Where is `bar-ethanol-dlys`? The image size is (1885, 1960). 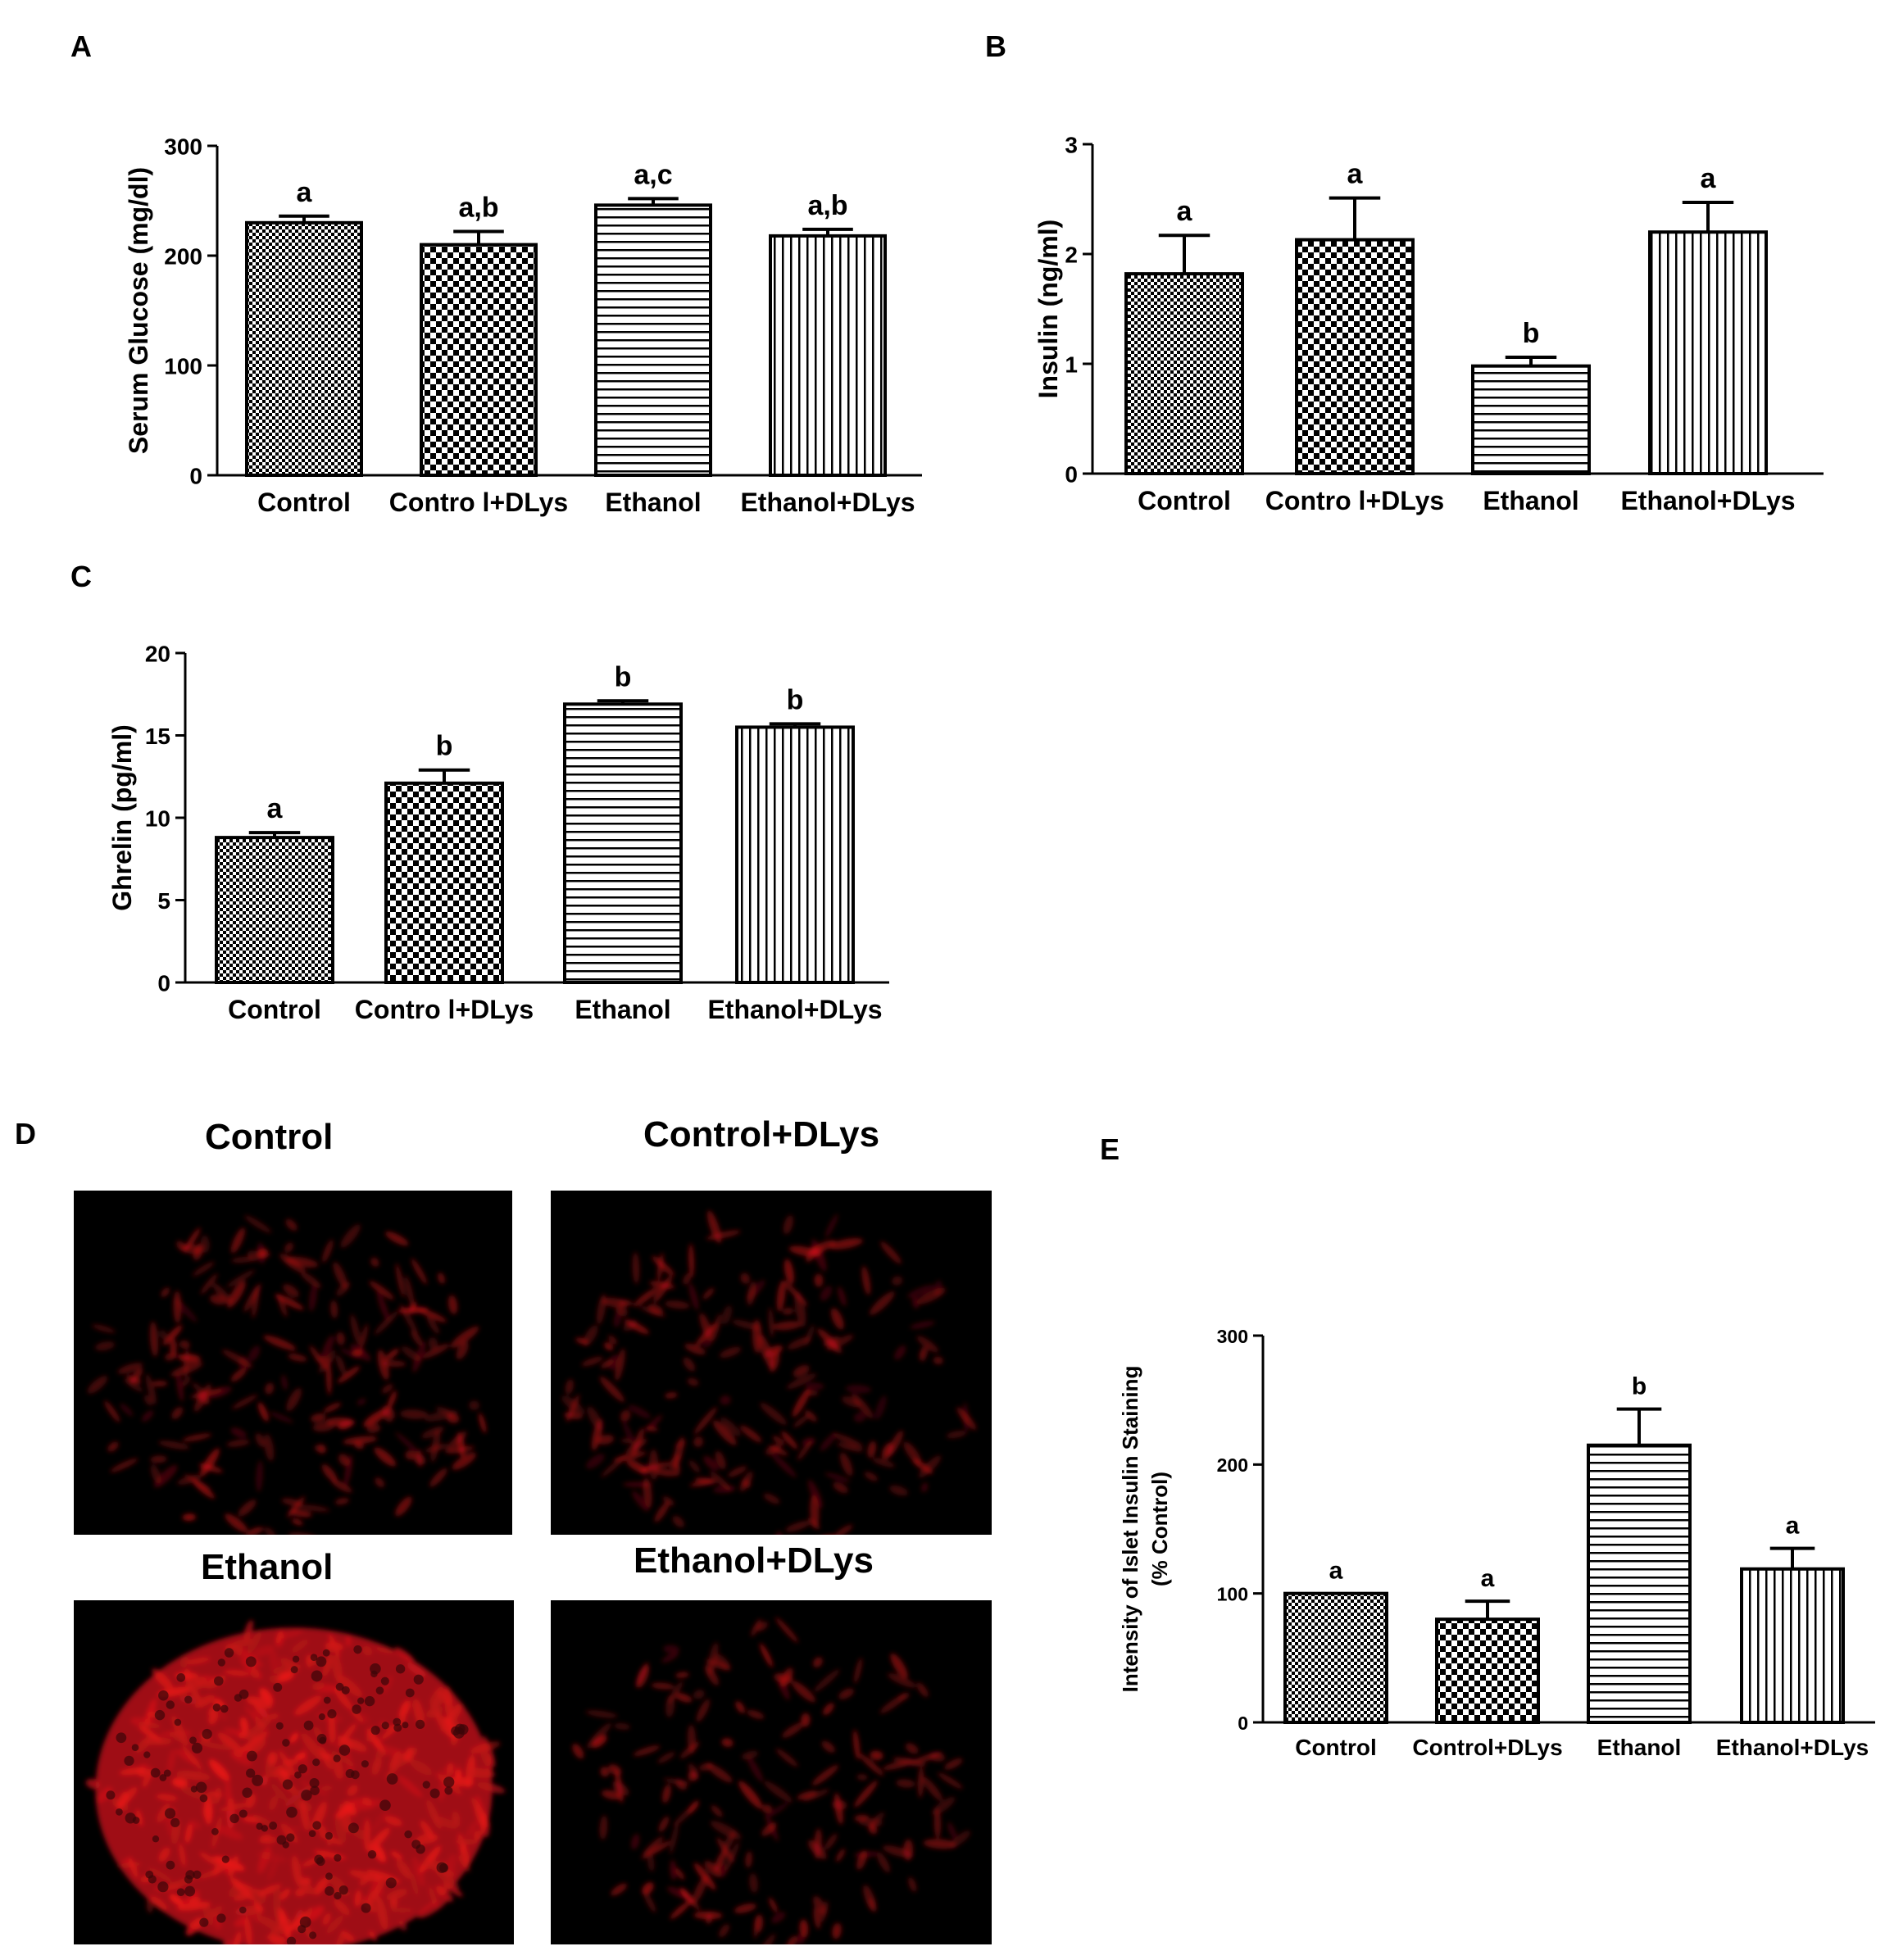 bar-ethanol-dlys is located at coordinates (828, 355).